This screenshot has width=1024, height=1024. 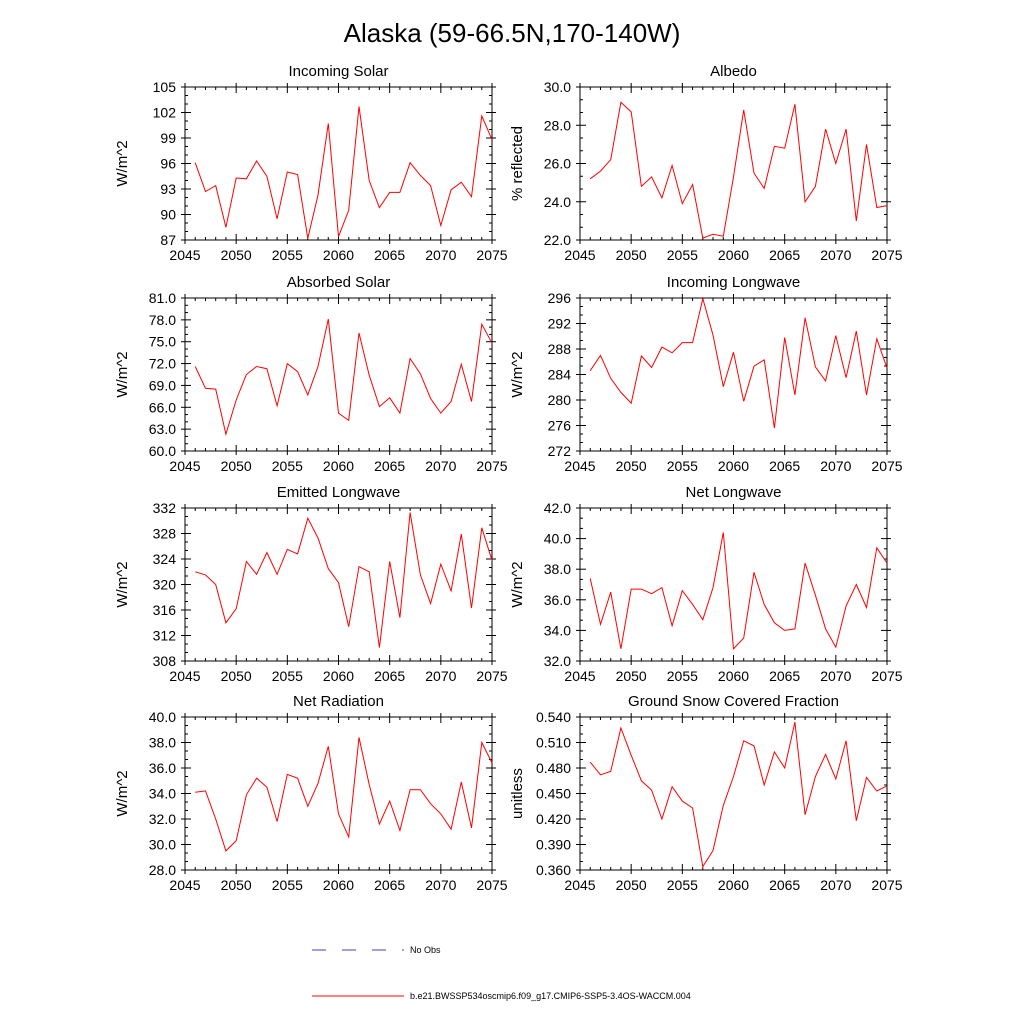 What do you see at coordinates (162, 364) in the screenshot?
I see `y-tick-label: 72.0` at bounding box center [162, 364].